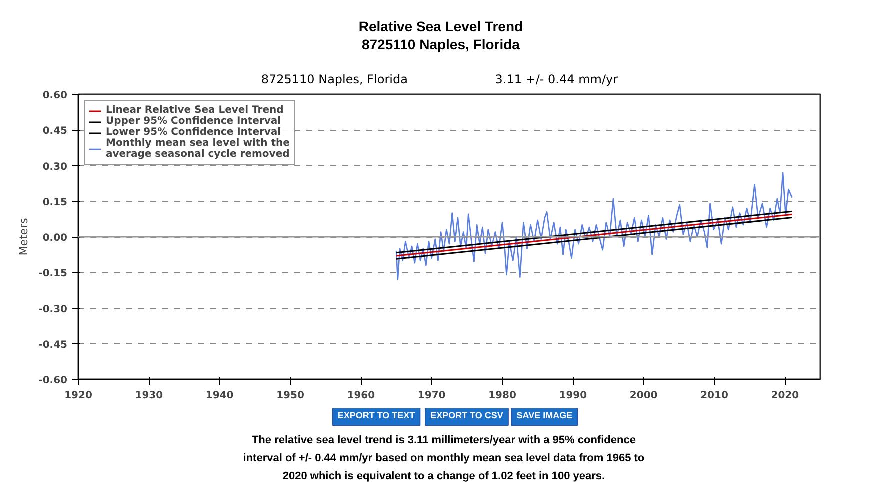 The image size is (869, 482). I want to click on y-tick-label: 0.15, so click(55, 202).